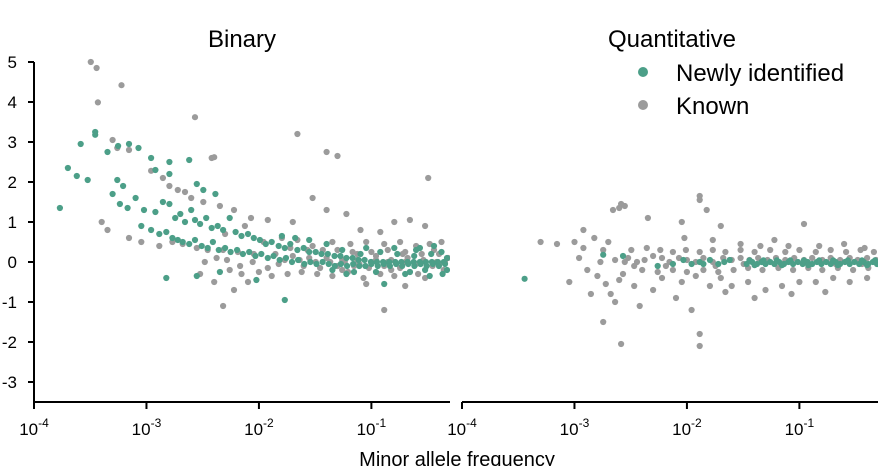 The width and height of the screenshot is (894, 466). I want to click on y-tick-label: 1, so click(12, 222).